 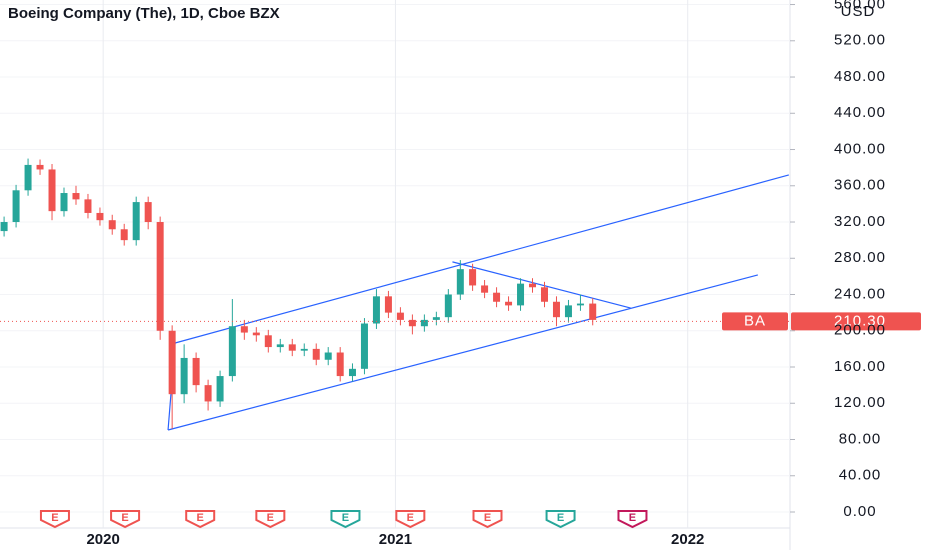 What do you see at coordinates (860, 112) in the screenshot?
I see `y-tick-label: 440.00` at bounding box center [860, 112].